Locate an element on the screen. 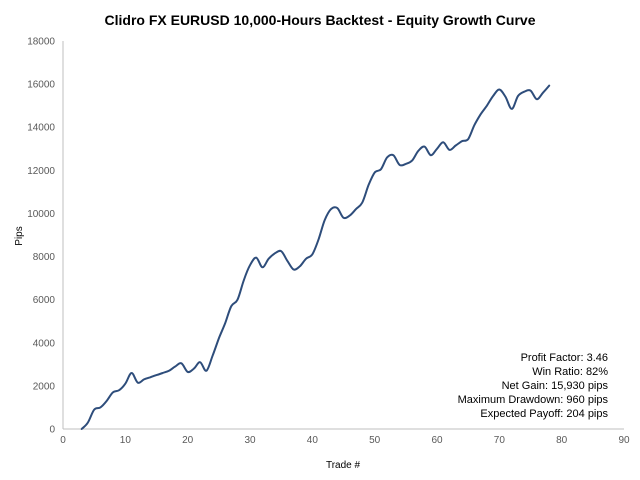 This screenshot has width=640, height=480. x-tick-label: 10 is located at coordinates (126, 440).